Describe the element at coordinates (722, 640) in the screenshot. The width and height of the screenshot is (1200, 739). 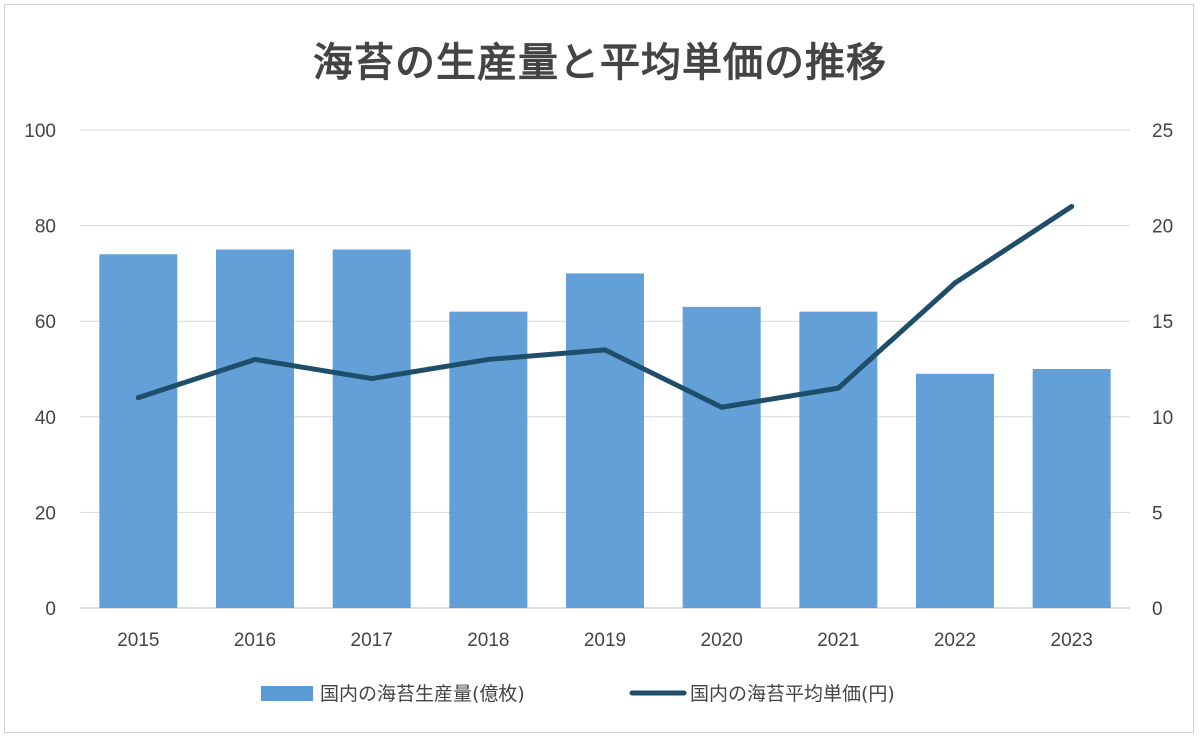
I see `x-tick-label: 2020` at that location.